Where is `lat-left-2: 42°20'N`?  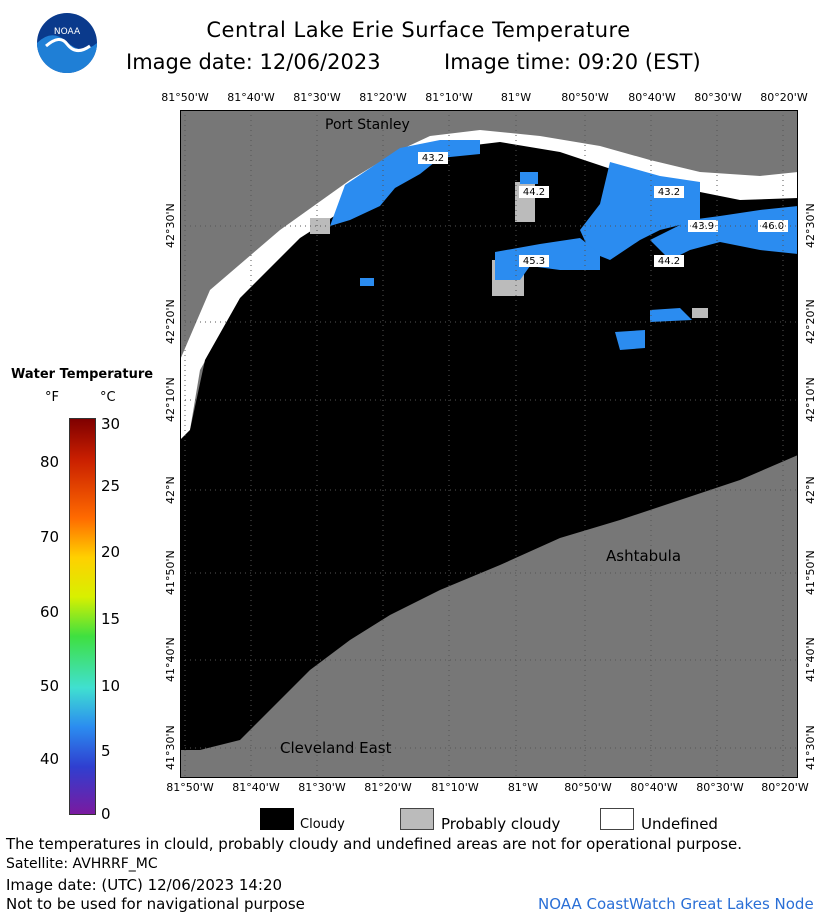
lat-left-2: 42°20'N is located at coordinates (170, 322).